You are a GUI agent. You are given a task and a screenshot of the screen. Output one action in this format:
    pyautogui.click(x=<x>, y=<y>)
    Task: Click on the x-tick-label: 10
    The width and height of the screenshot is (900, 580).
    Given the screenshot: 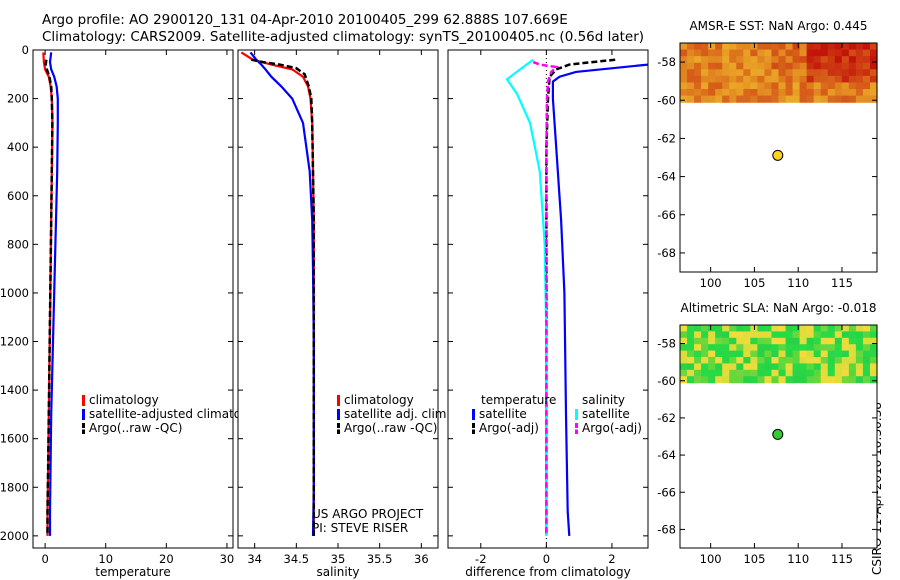 What is the action you would take?
    pyautogui.click(x=105, y=559)
    